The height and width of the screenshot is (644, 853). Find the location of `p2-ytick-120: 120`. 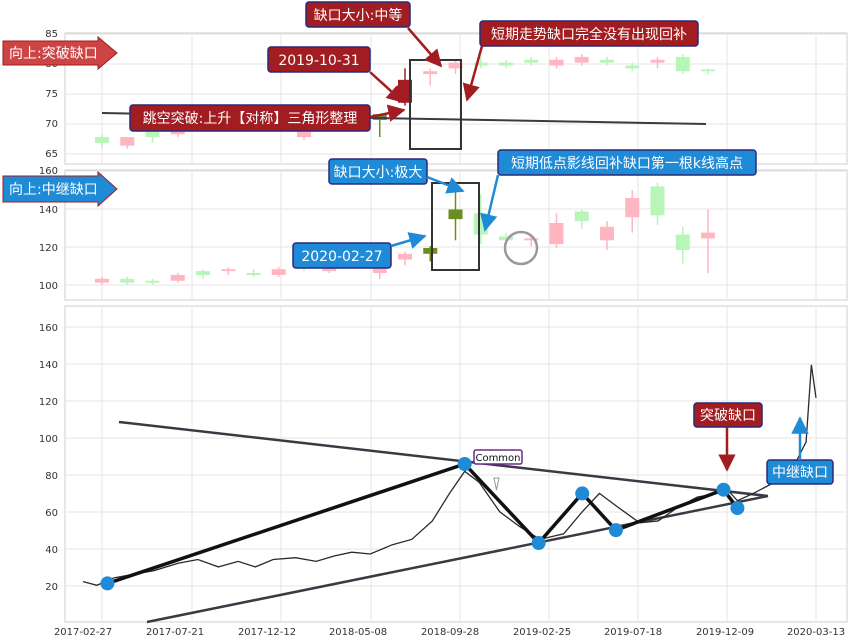

p2-ytick-120: 120 is located at coordinates (48, 248).